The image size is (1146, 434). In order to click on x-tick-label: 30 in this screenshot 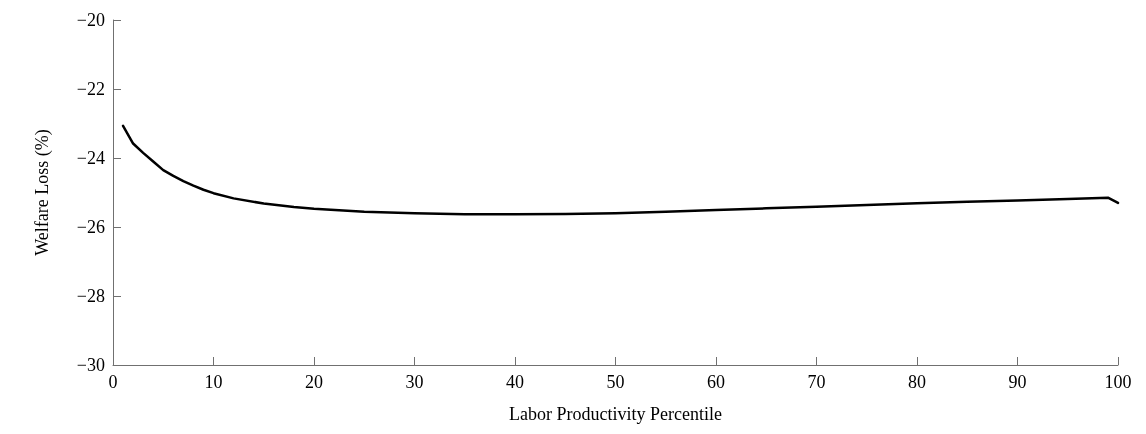, I will do `click(414, 382)`.